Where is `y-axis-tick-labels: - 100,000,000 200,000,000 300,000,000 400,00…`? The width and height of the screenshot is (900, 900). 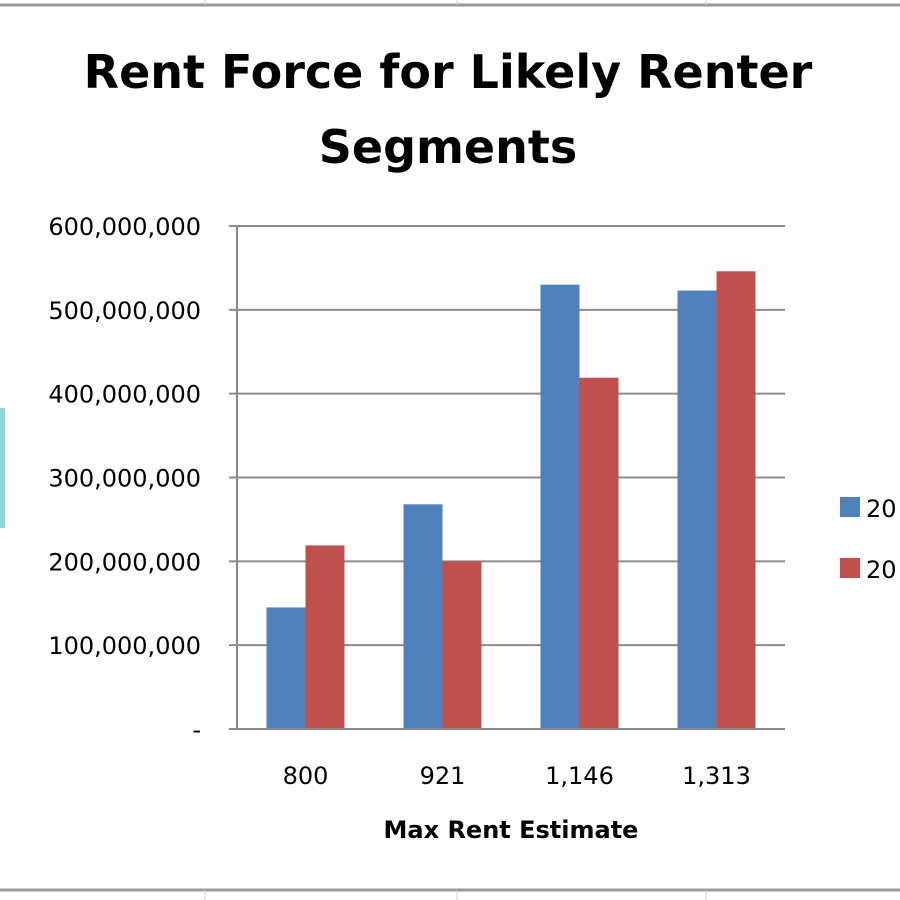
y-axis-tick-labels: - 100,000,000 200,000,000 300,000,000 400,00… is located at coordinates (124, 478).